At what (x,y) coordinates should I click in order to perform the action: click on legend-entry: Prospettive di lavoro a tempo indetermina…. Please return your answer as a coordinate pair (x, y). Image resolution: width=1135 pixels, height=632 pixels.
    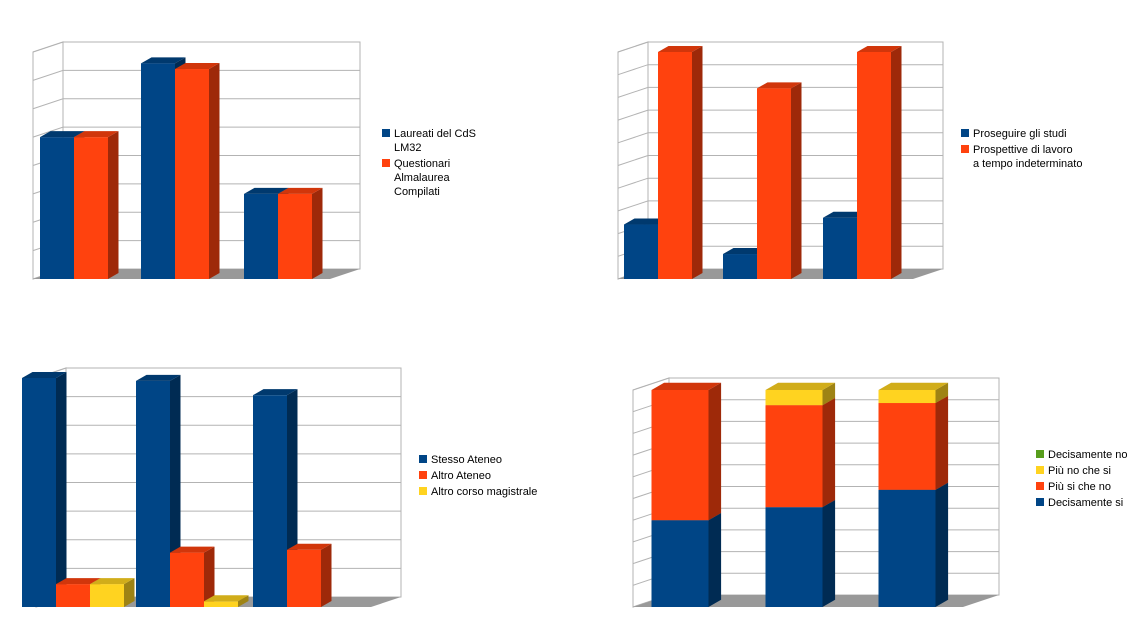
    Looking at the image, I should click on (1021, 157).